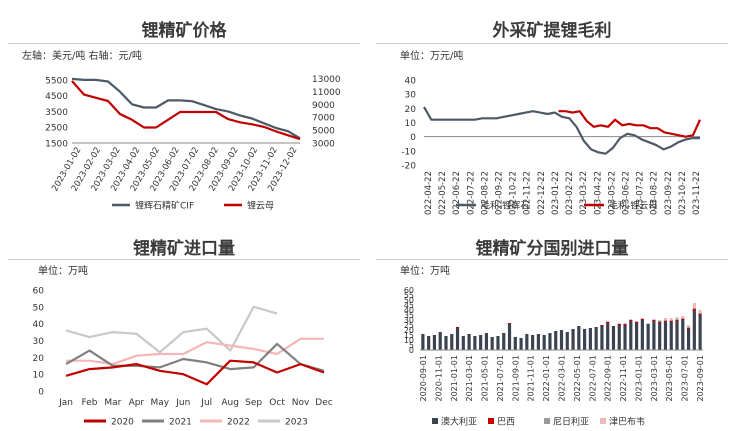  What do you see at coordinates (556, 193) in the screenshot?
I see `x-tick-label: 2023-01-22` at bounding box center [556, 193].